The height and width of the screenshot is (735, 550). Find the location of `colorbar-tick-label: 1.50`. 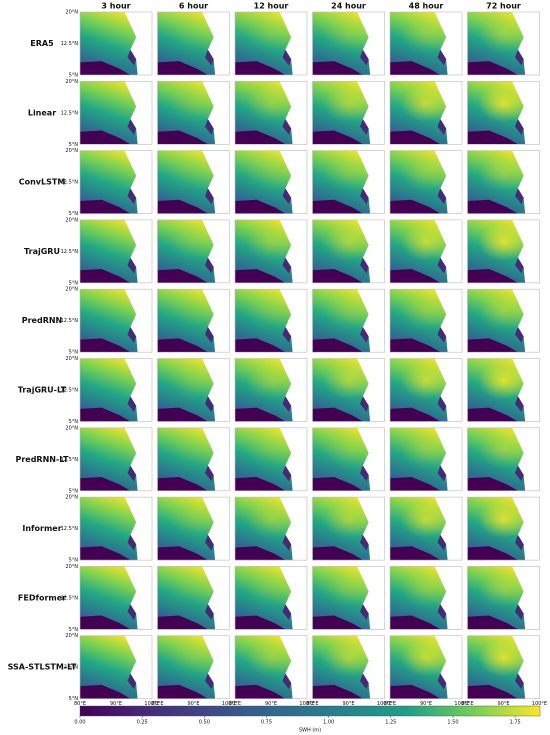

colorbar-tick-label: 1.50 is located at coordinates (452, 723).